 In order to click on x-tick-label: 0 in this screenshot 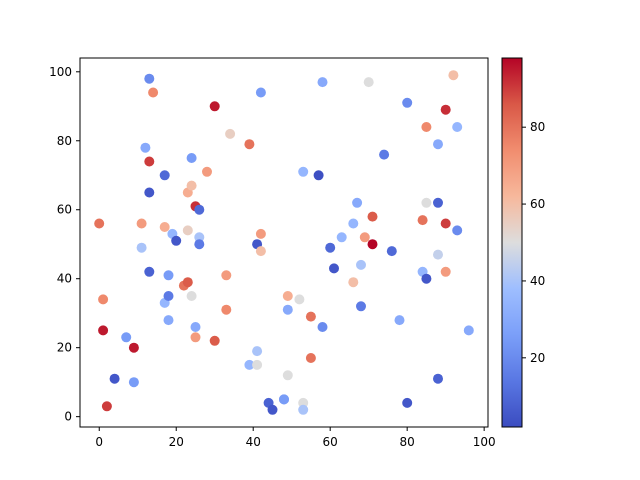, I will do `click(99, 442)`.